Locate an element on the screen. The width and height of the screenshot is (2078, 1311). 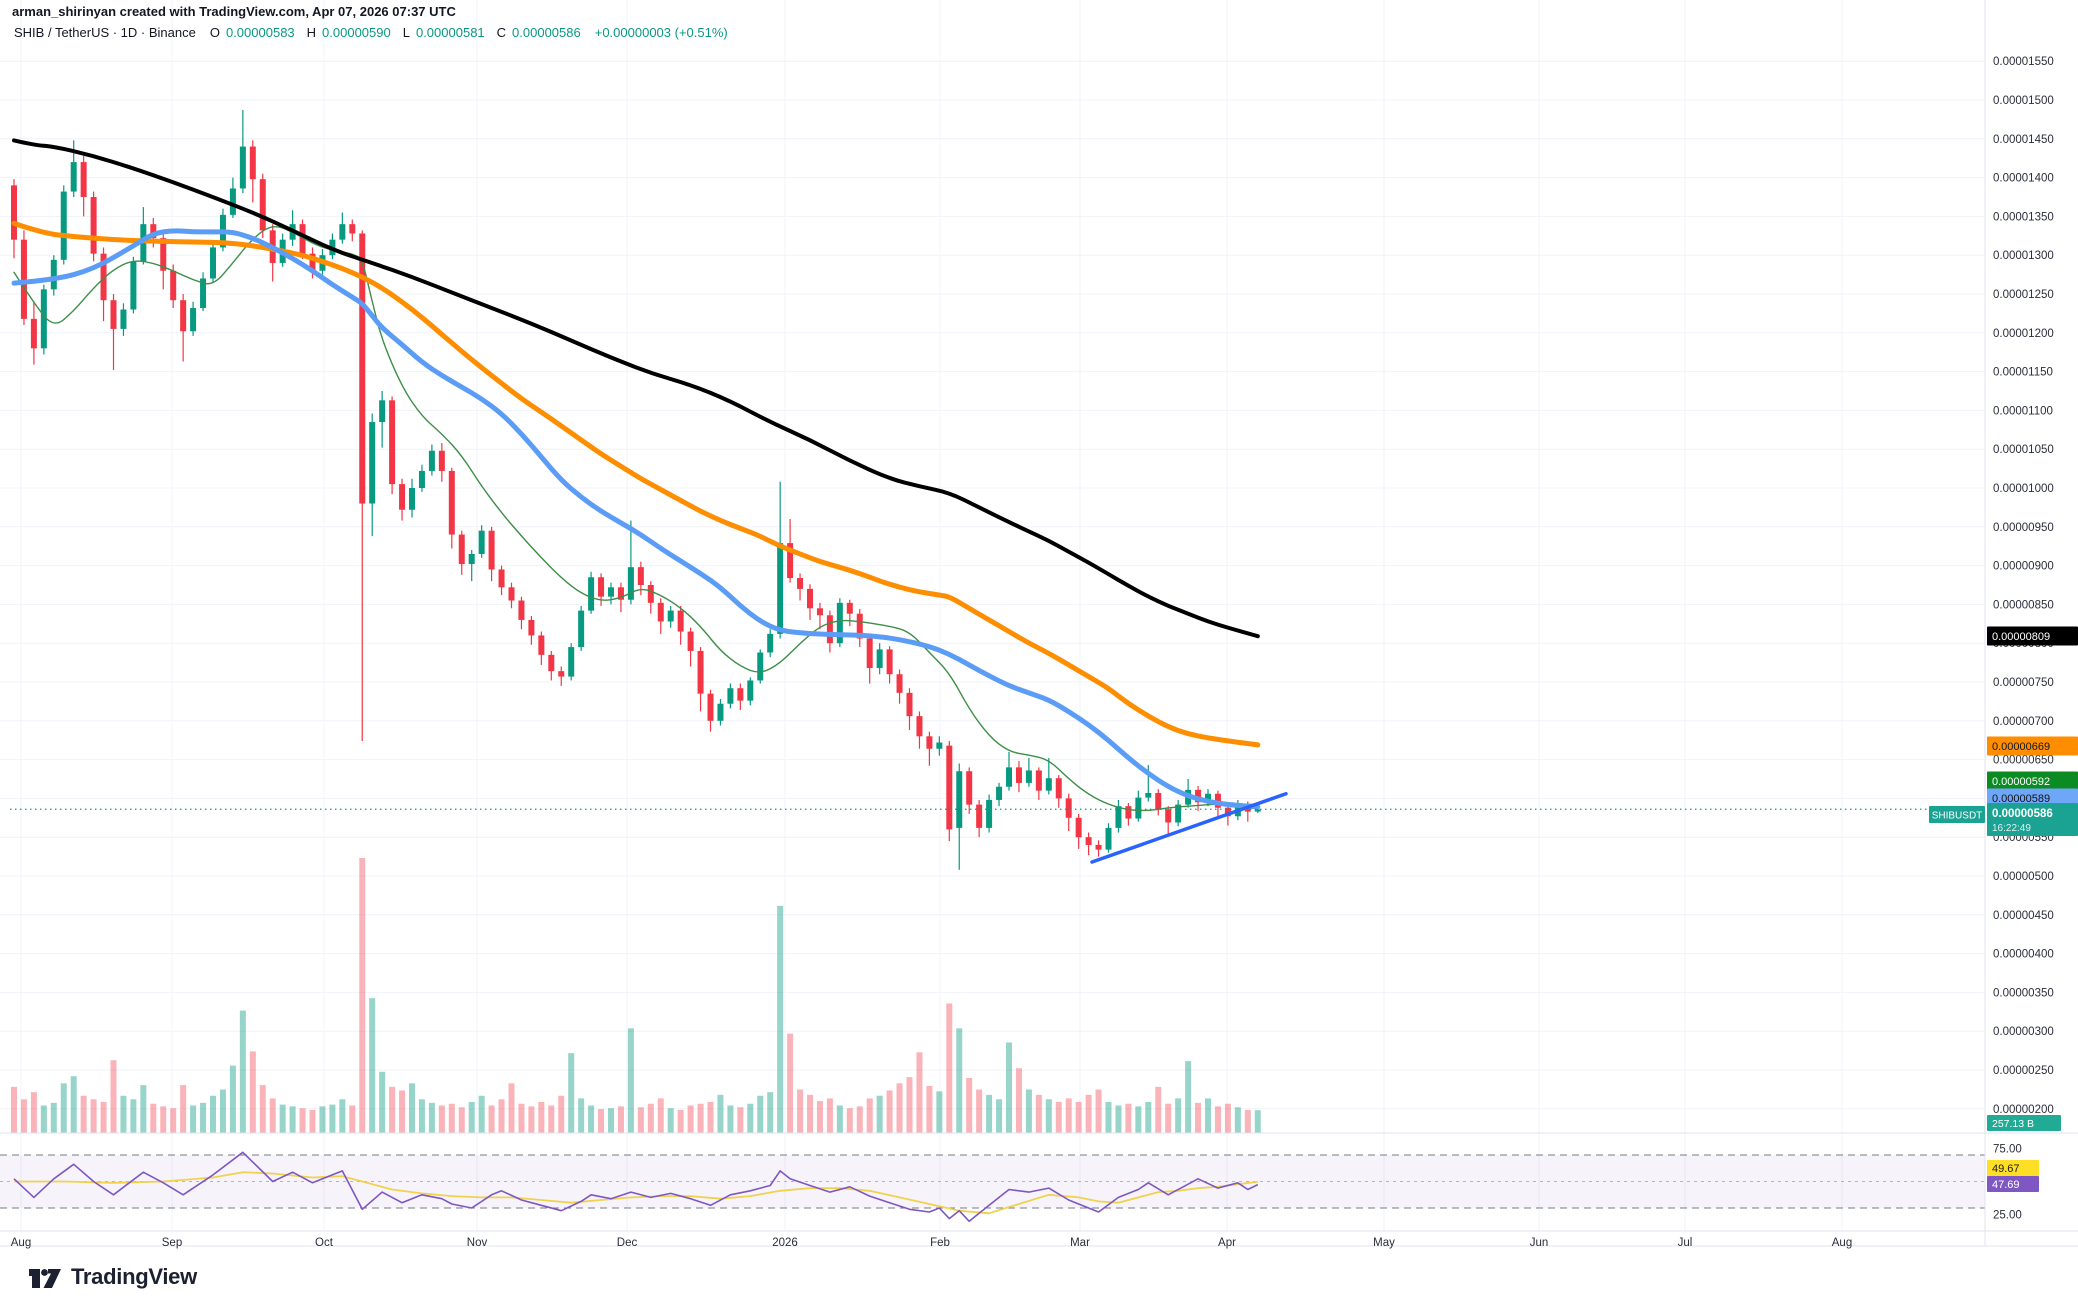
volume-value-badge: 257.13 B is located at coordinates (2024, 1123).